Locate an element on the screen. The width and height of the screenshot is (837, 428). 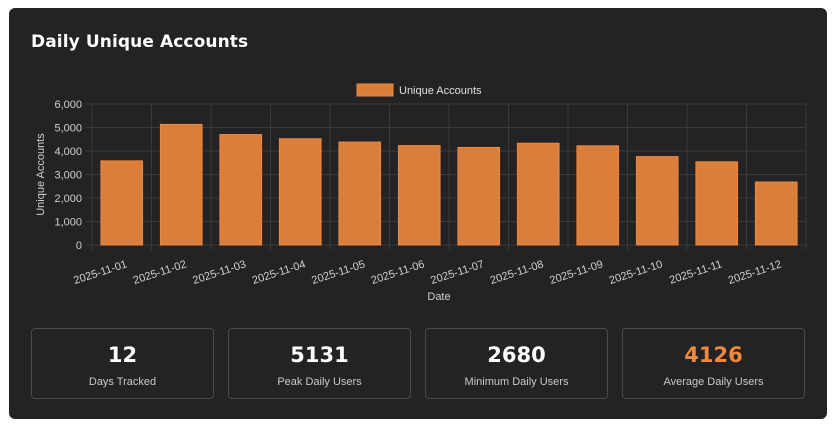
stat-label: Average Daily Users is located at coordinates (713, 382).